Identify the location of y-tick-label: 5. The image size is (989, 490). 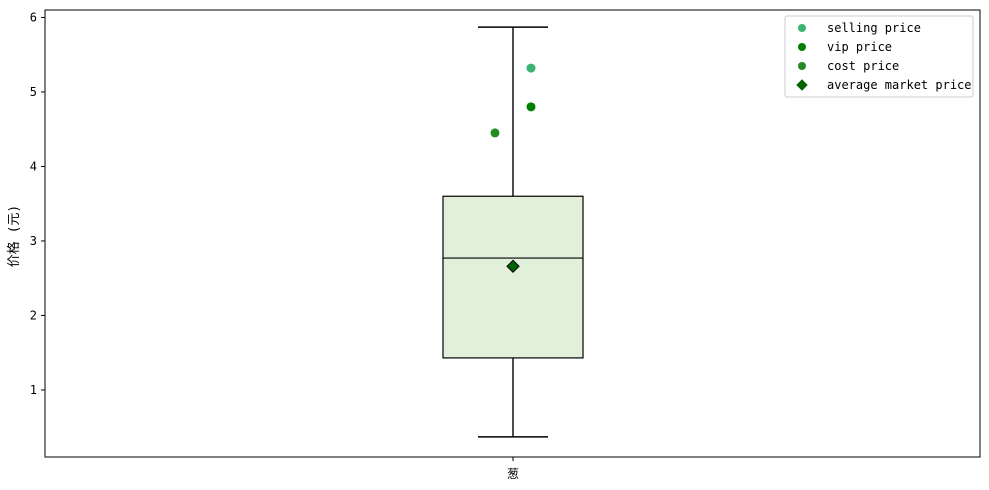
(33, 92).